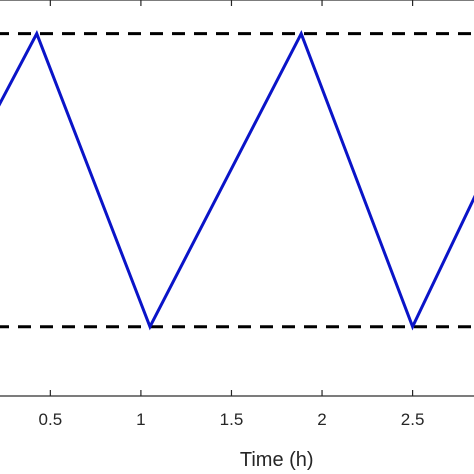 The width and height of the screenshot is (474, 474). What do you see at coordinates (51, 419) in the screenshot?
I see `x-tick-label: 0.5` at bounding box center [51, 419].